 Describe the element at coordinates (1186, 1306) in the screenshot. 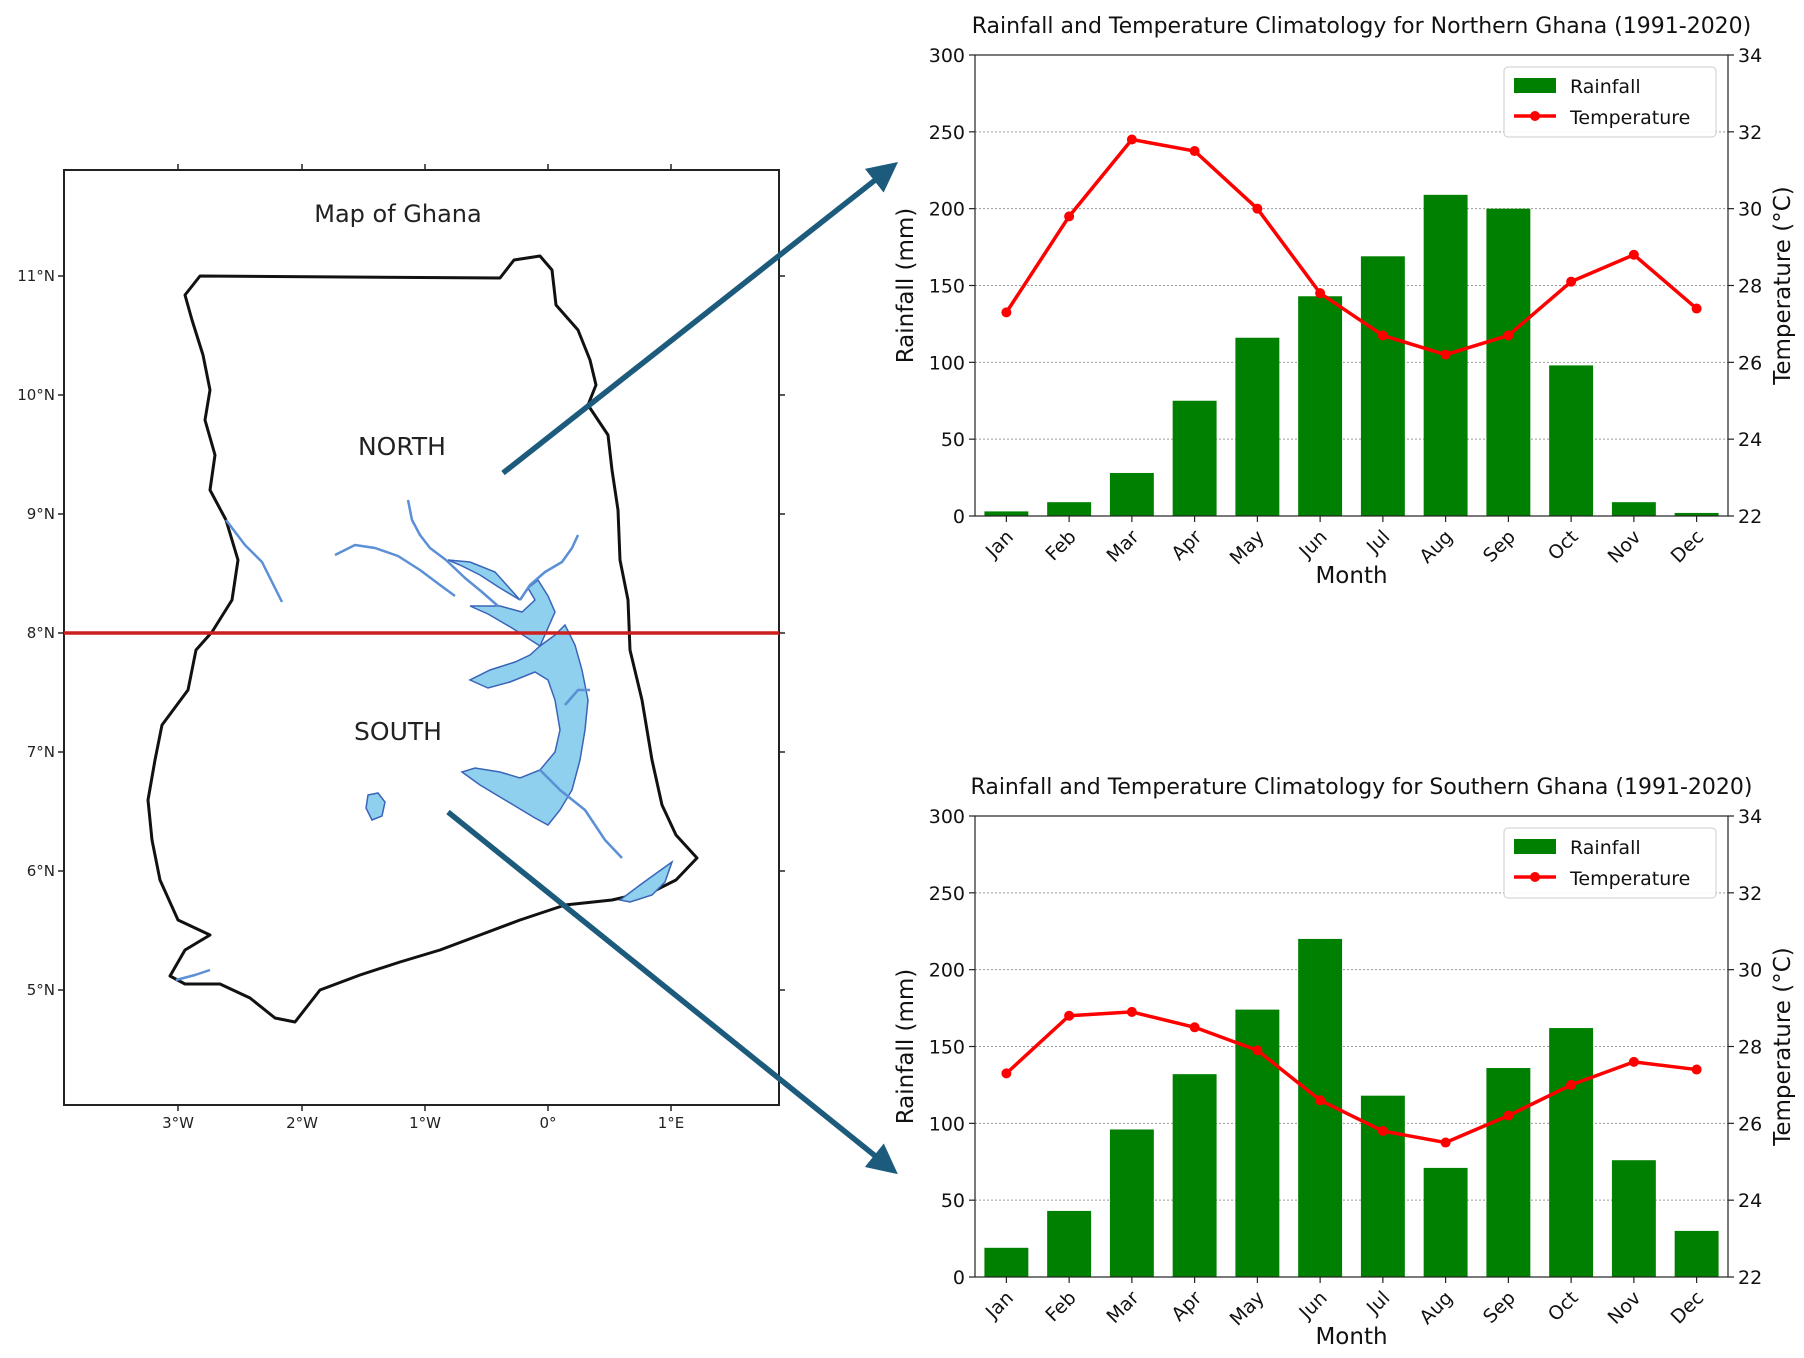

I see `x-tick-label-apr: Apr` at that location.